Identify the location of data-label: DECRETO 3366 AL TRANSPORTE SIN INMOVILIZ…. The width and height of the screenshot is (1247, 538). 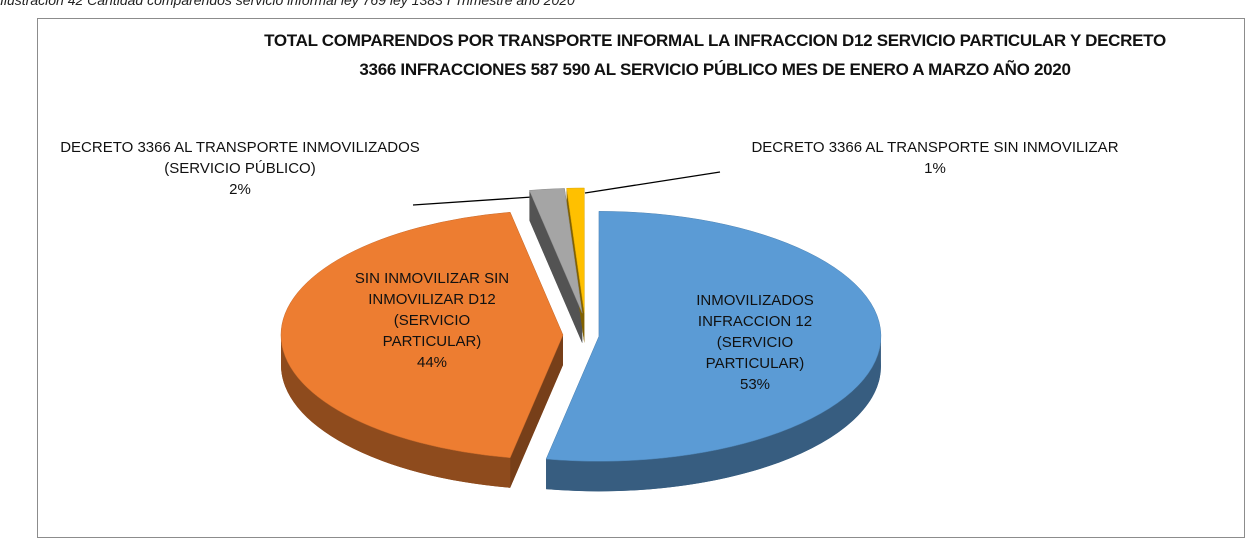
(935, 158).